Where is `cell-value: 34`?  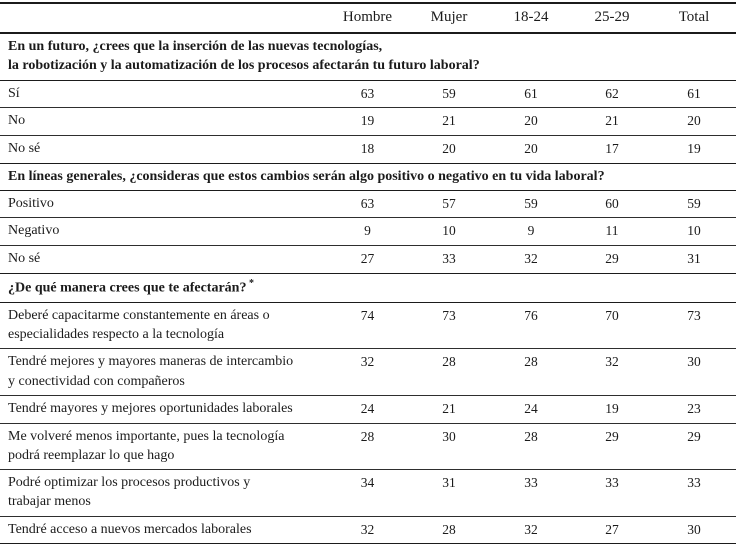
cell-value: 34 is located at coordinates (367, 493).